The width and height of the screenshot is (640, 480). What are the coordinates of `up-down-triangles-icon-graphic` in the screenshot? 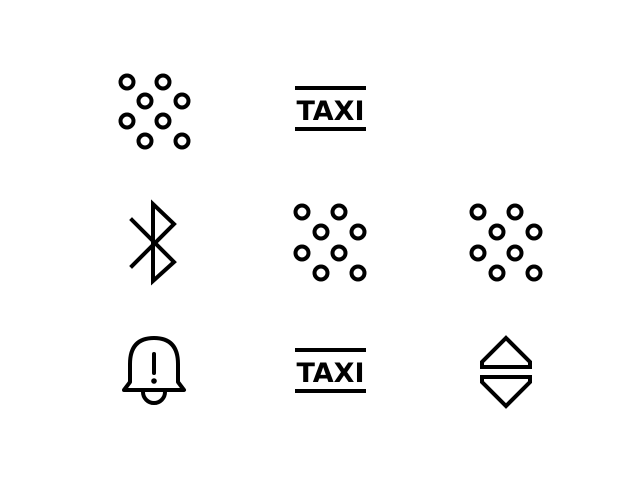 It's located at (506, 372).